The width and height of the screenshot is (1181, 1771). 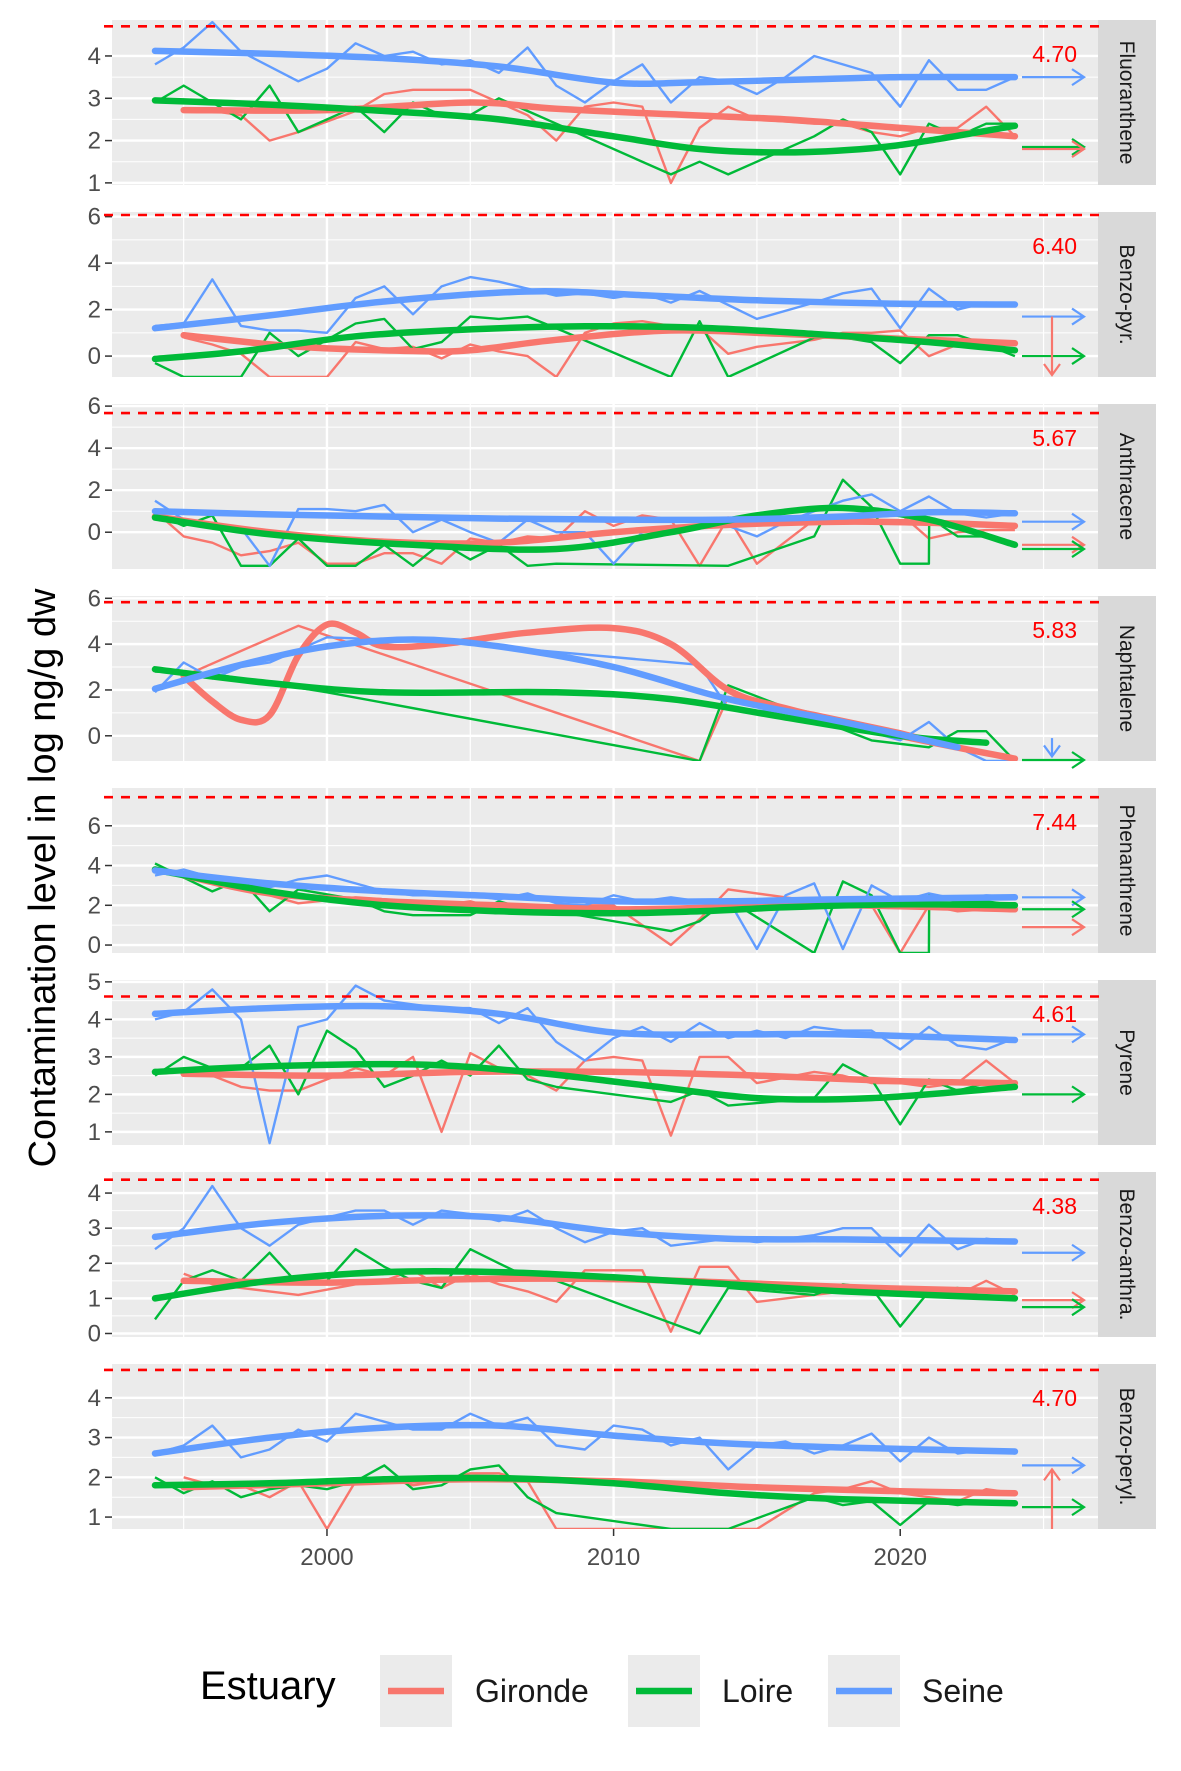 What do you see at coordinates (1054, 630) in the screenshot?
I see `threshold-label: 5.83` at bounding box center [1054, 630].